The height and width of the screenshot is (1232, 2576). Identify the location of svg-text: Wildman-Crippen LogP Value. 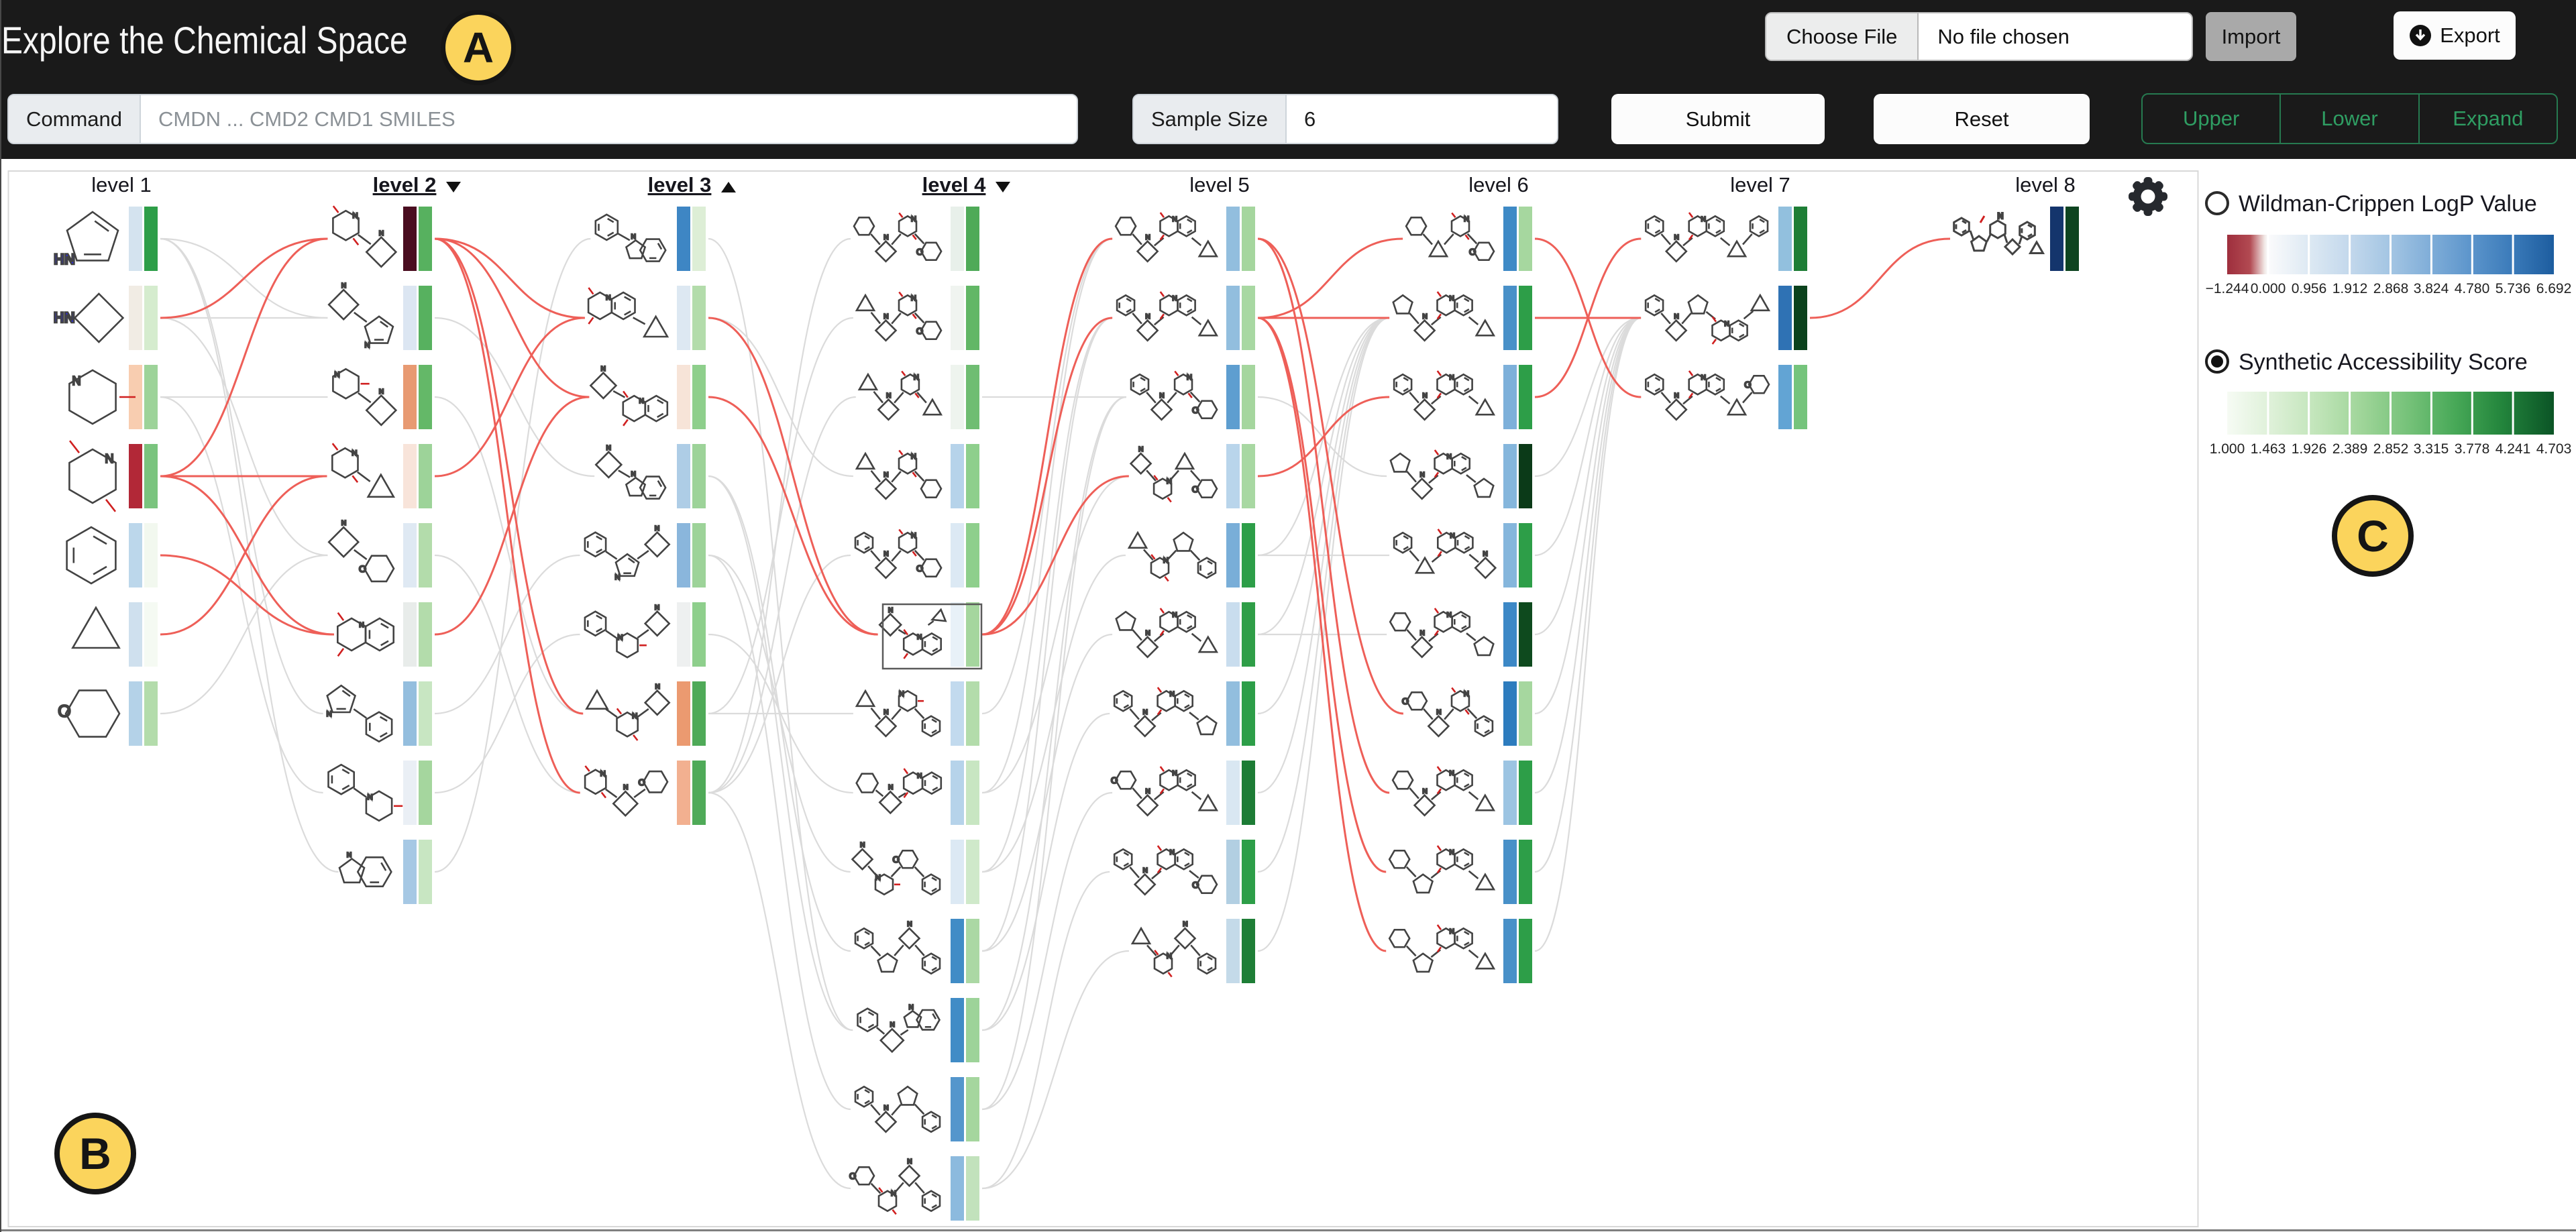
(2388, 204).